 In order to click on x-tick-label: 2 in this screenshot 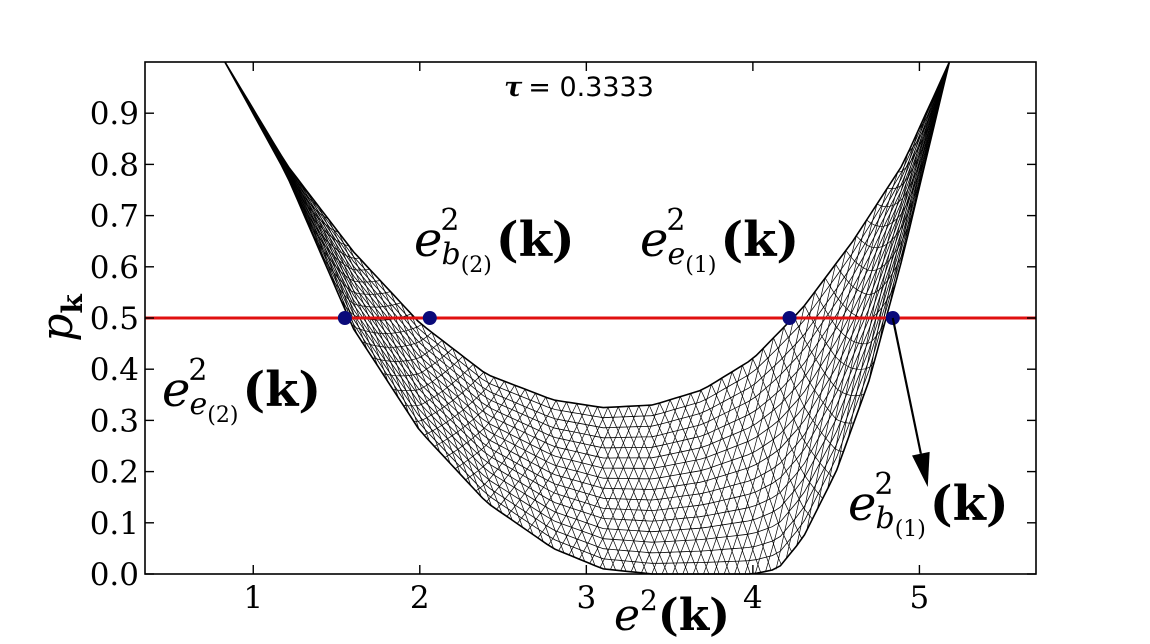, I will do `click(420, 598)`.